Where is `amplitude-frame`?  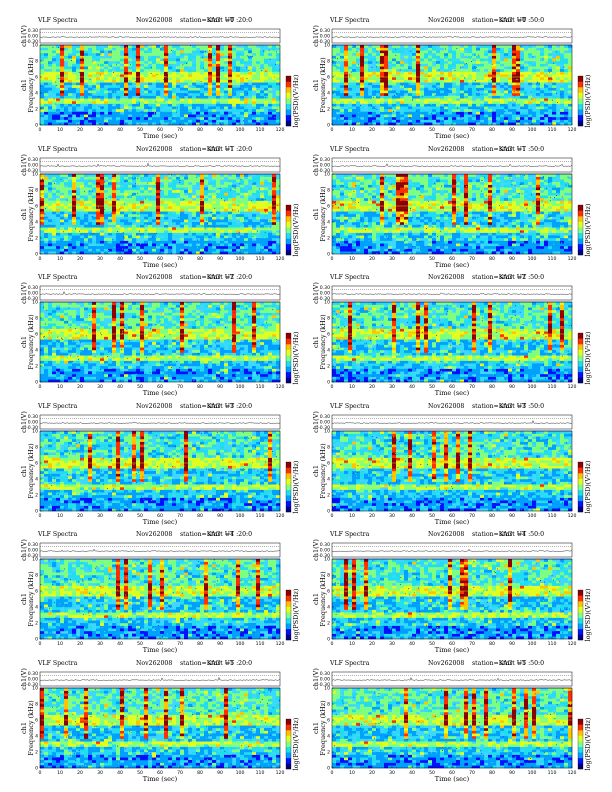 amplitude-frame is located at coordinates (160, 293).